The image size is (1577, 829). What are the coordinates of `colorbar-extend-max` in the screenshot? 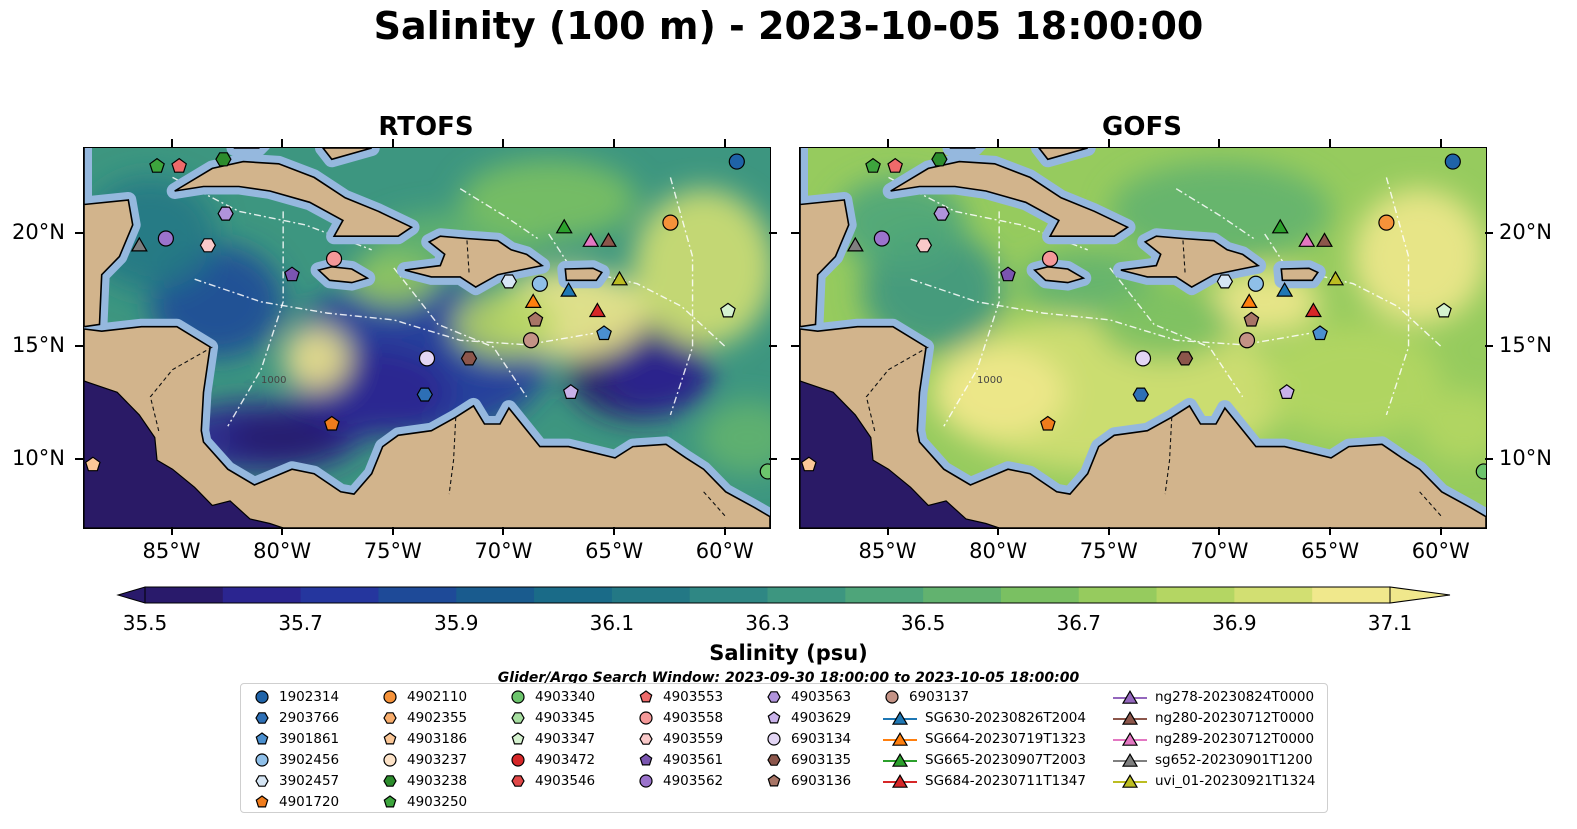 It's located at (1420, 595).